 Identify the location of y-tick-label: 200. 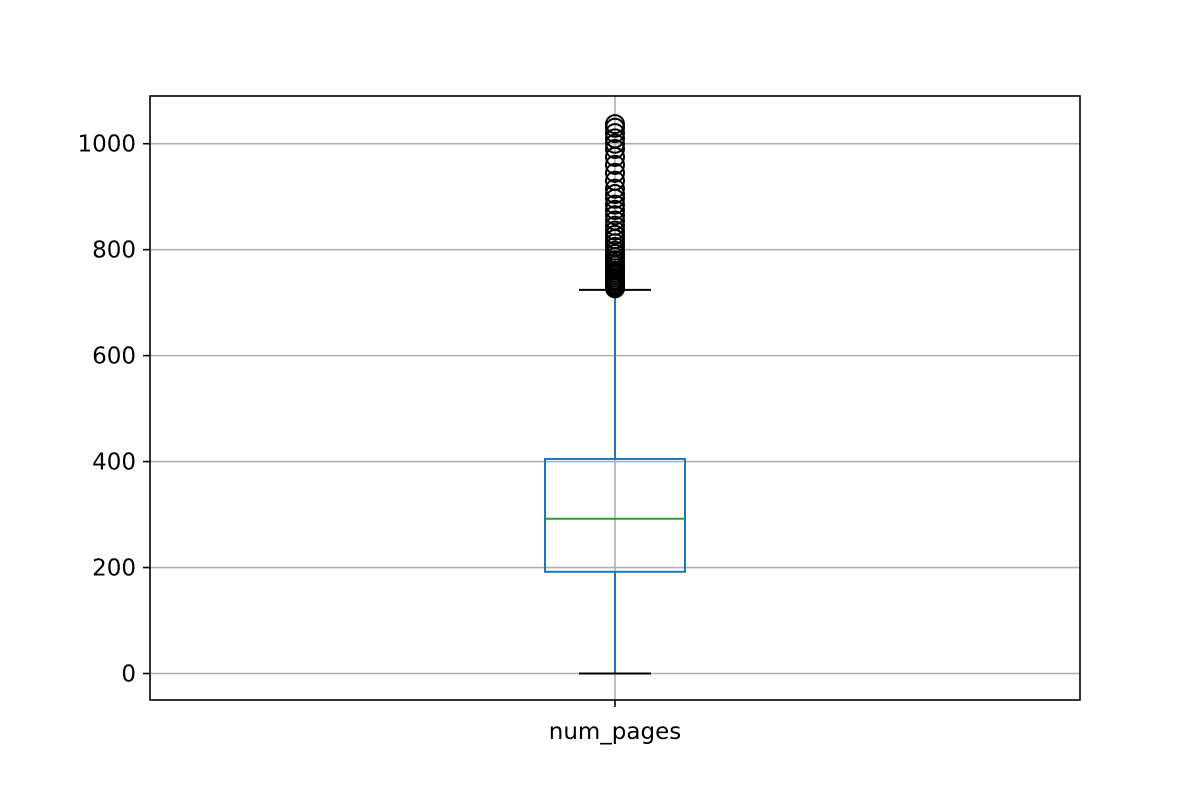
(114, 569).